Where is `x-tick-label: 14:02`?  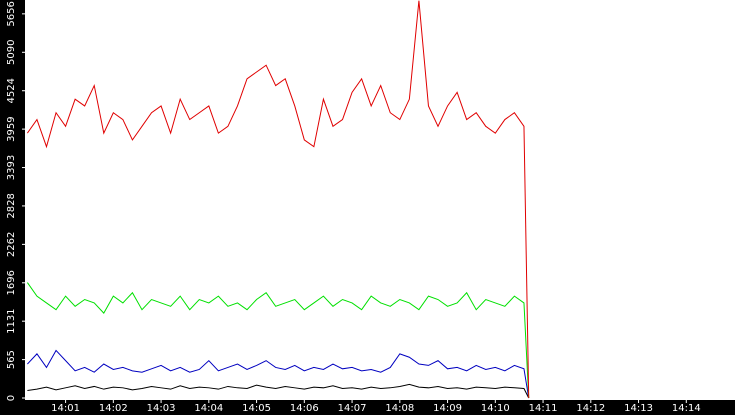 x-tick-label: 14:02 is located at coordinates (113, 408).